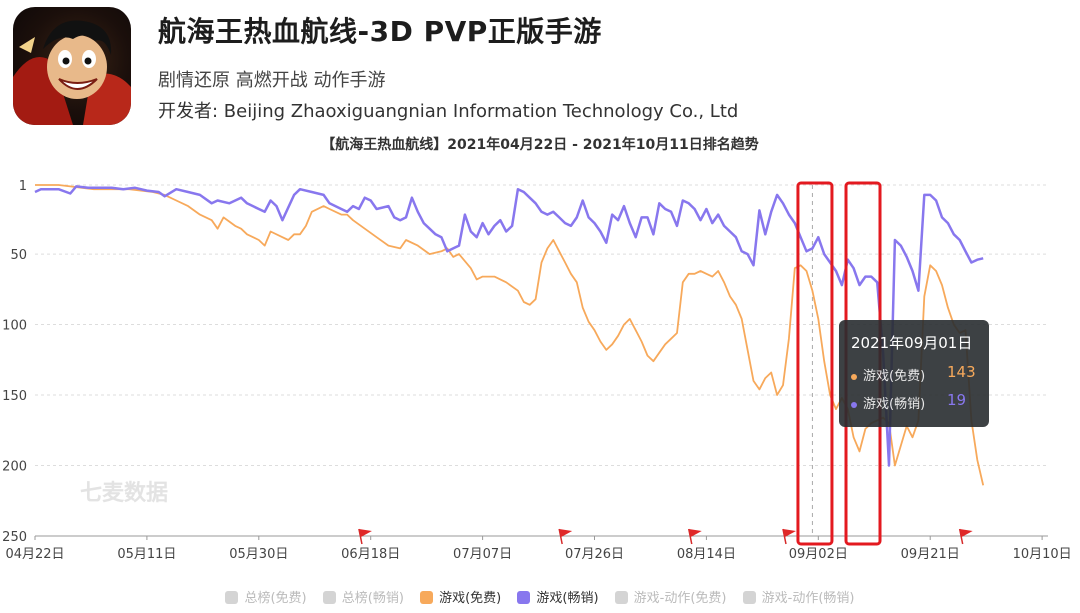 This screenshot has height=613, width=1080. I want to click on x-tick-label: 07月07日, so click(482, 554).